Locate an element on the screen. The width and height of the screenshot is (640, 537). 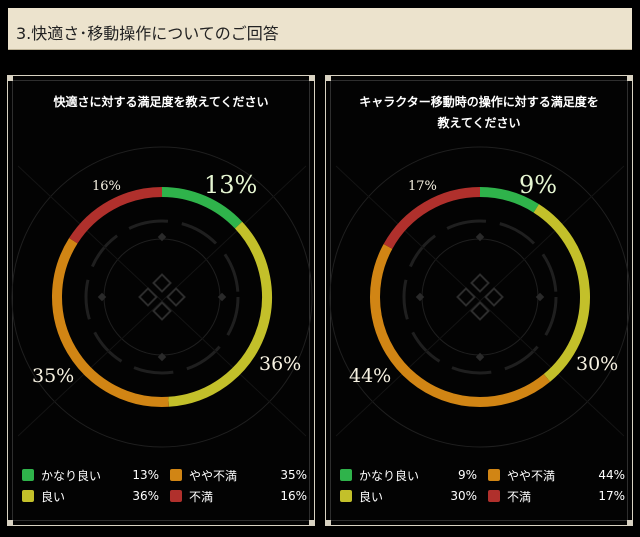
legend-value: 16% is located at coordinates (293, 496).